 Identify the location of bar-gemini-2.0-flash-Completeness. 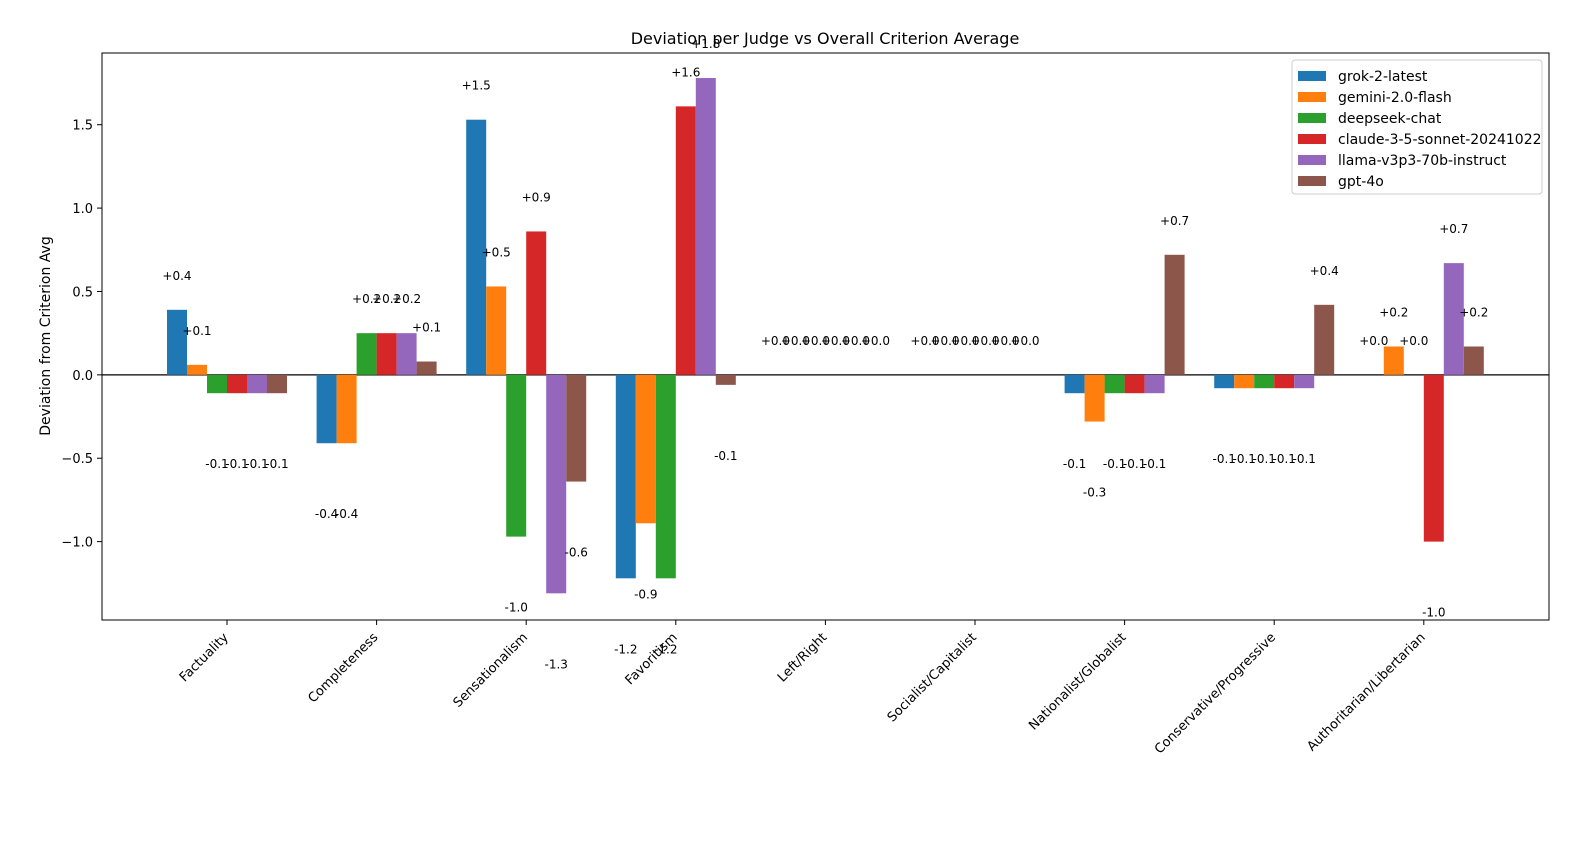
(346, 409).